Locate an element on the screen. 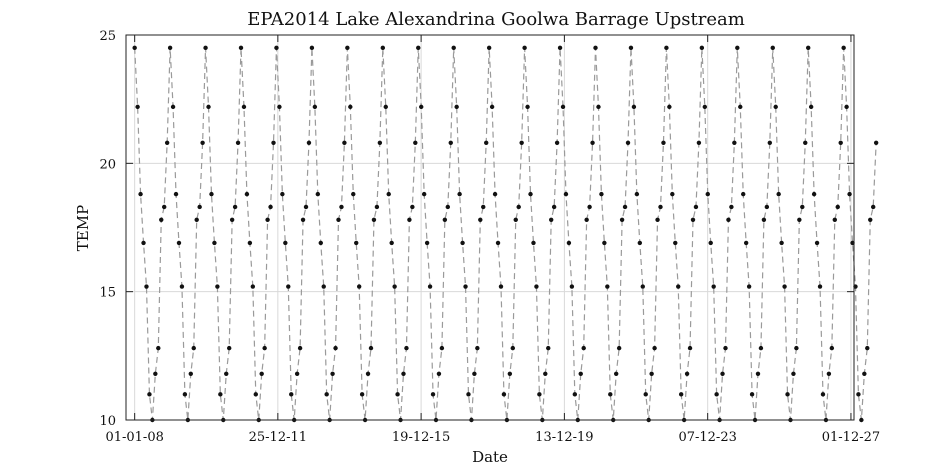 This screenshot has width=945, height=472. x-tick-label: 01-01-08 is located at coordinates (134, 437).